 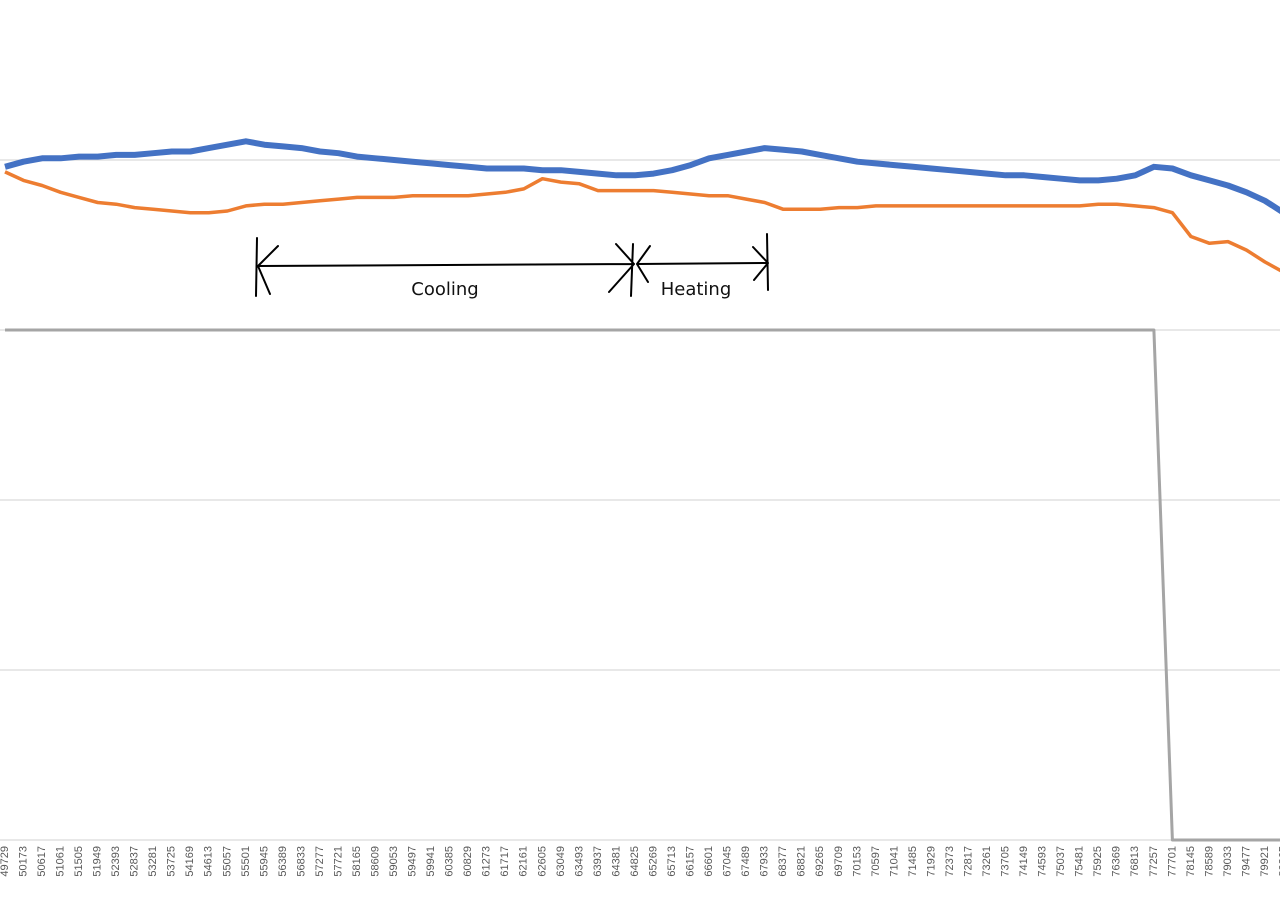 What do you see at coordinates (691, 861) in the screenshot?
I see `x-tick-label: 66157` at bounding box center [691, 861].